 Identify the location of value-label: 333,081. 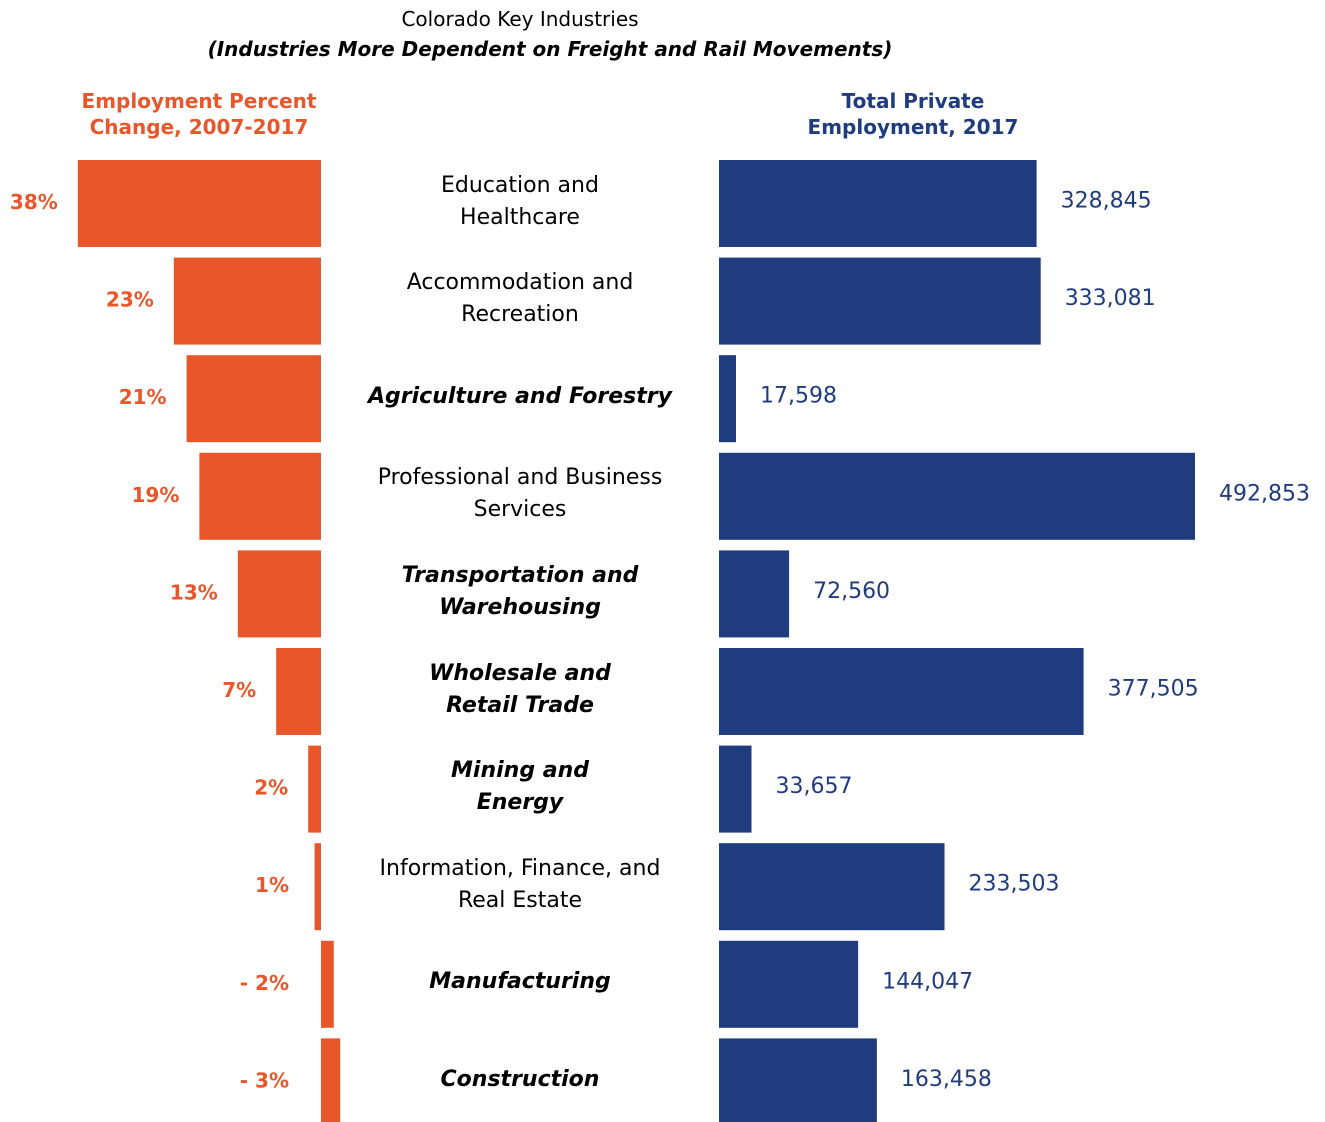
(1110, 298).